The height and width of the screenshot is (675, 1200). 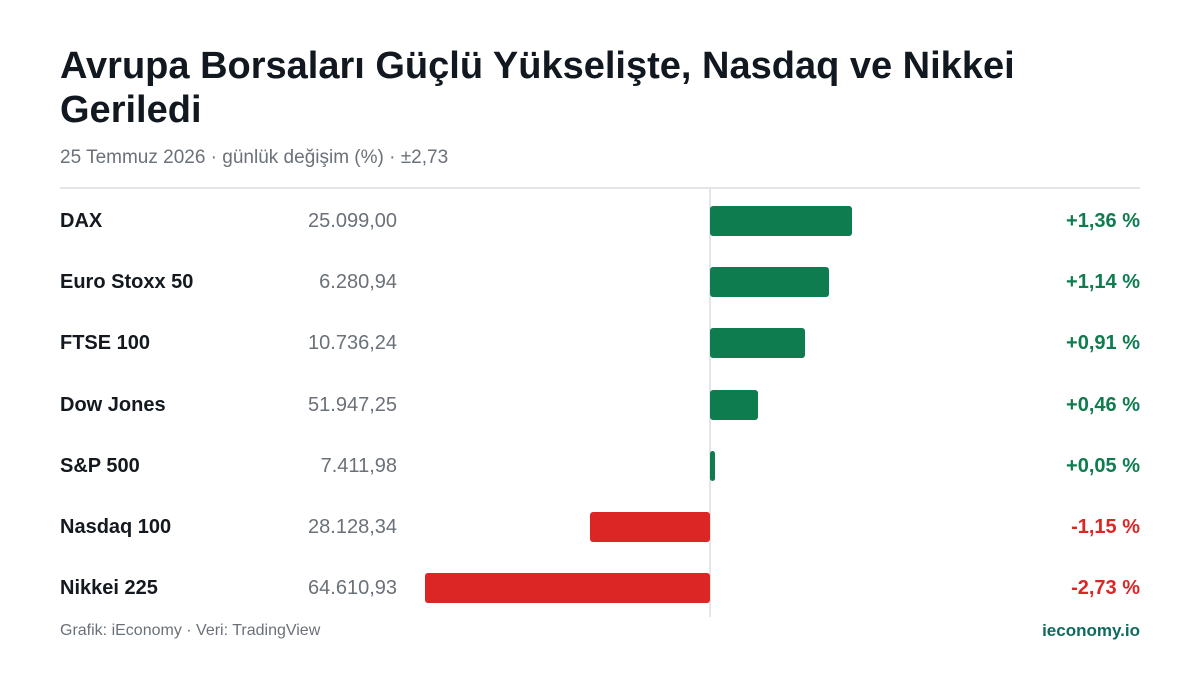 I want to click on index-row: Dow Jones 51.947,25 +0,46 %, so click(x=600, y=405).